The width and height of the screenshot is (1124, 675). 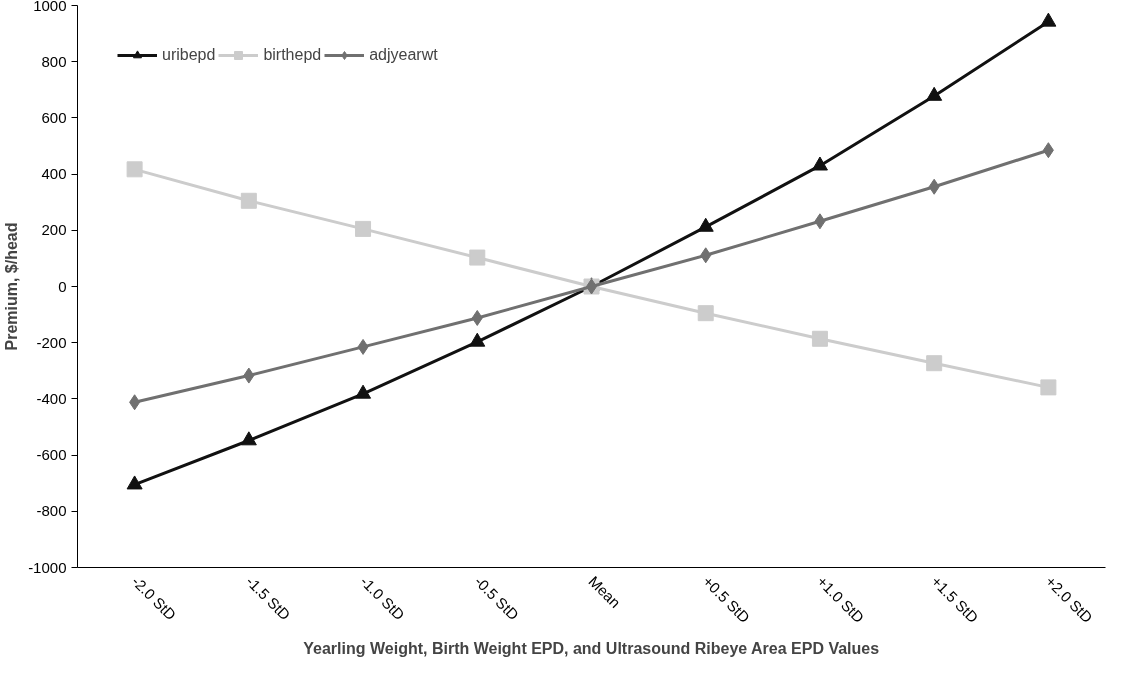 I want to click on legend-label: adjyearwt, so click(x=403, y=55).